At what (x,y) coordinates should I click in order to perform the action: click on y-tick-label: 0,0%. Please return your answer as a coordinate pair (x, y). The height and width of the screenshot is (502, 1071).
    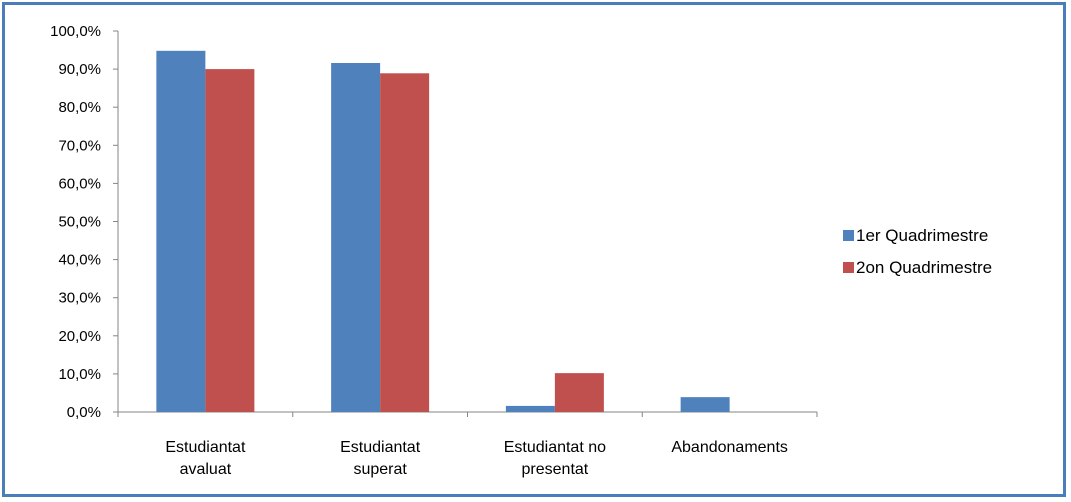
    Looking at the image, I should click on (84, 412).